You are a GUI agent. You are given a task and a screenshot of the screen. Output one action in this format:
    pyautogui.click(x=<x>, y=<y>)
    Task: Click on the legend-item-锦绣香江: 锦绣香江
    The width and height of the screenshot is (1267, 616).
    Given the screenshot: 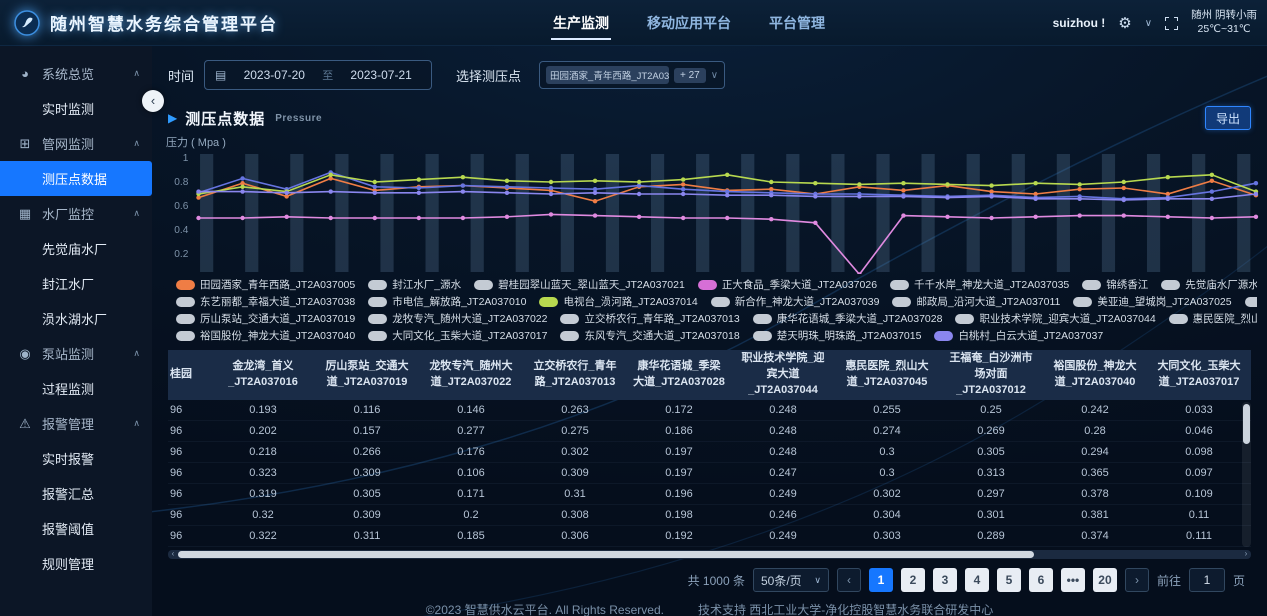 What is the action you would take?
    pyautogui.click(x=1115, y=284)
    